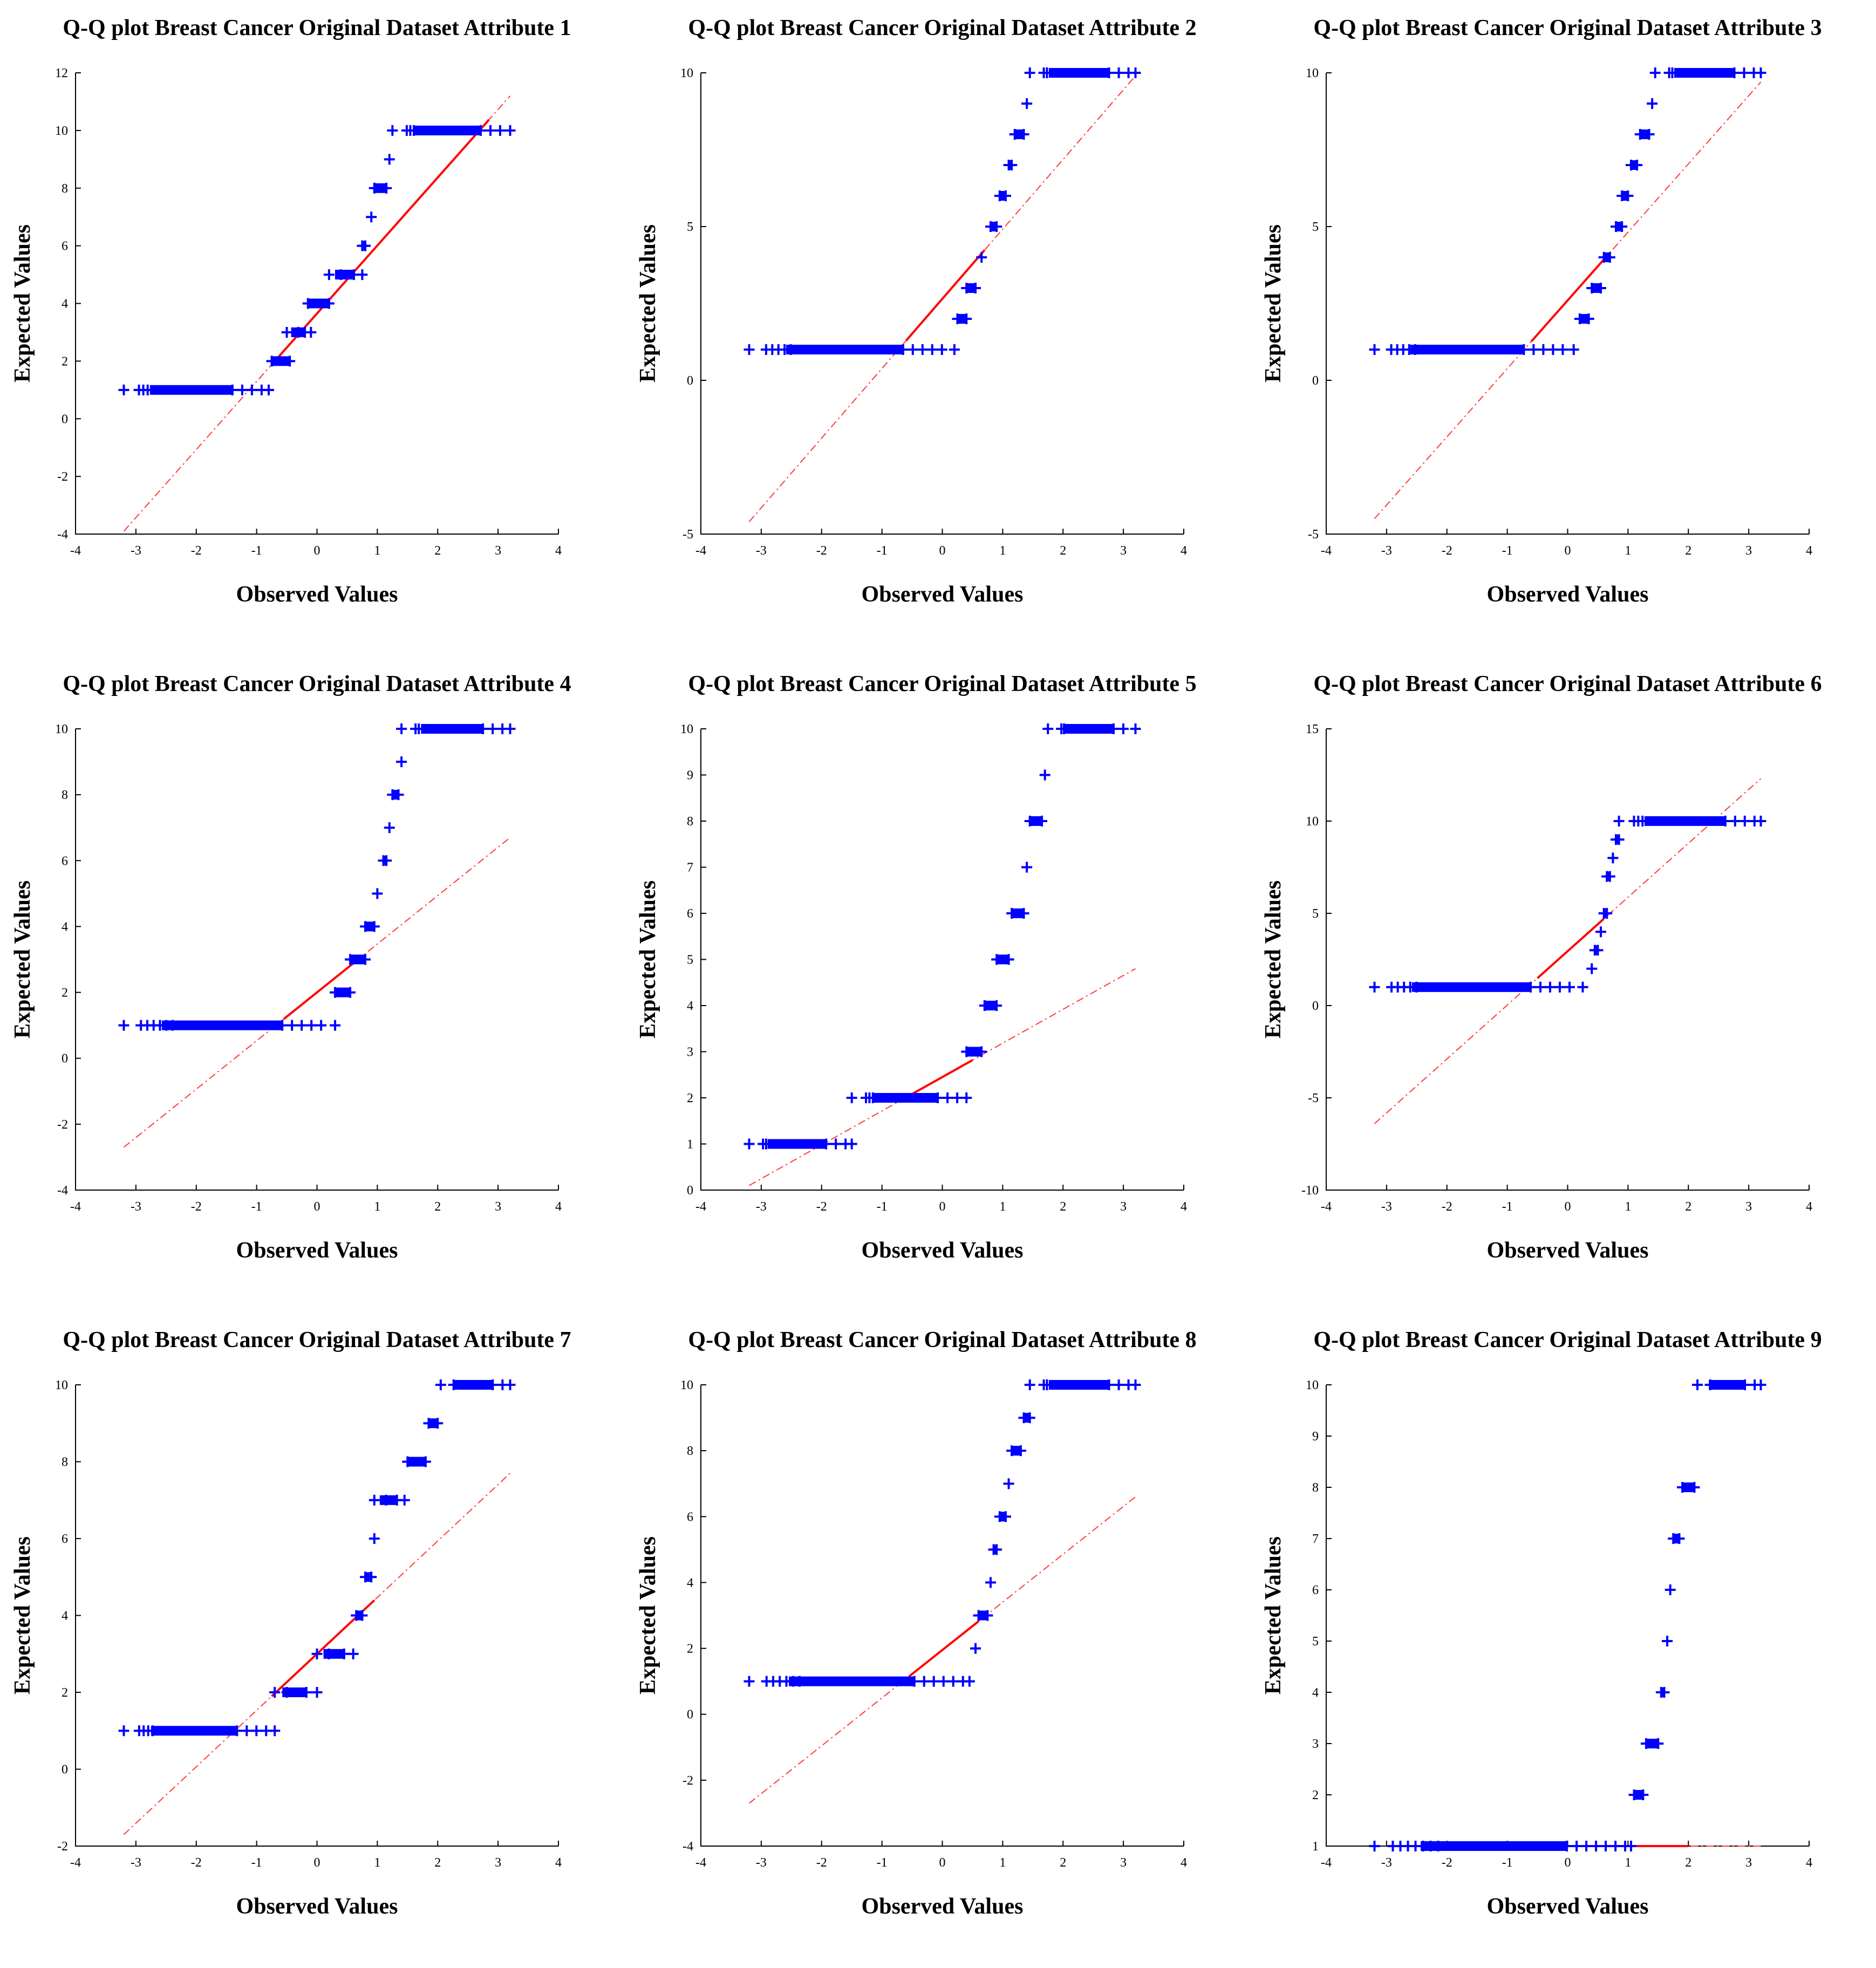 This screenshot has height=1968, width=1876. I want to click on x-tick-label: 3, so click(1748, 1863).